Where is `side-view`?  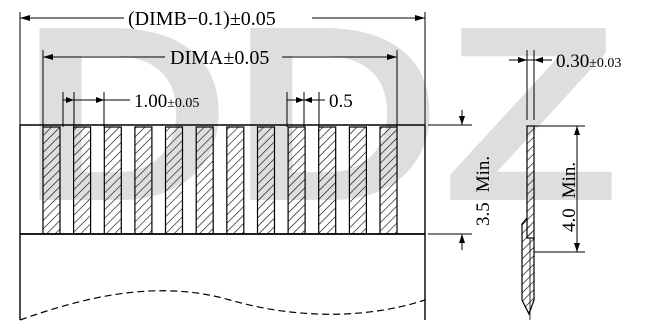 side-view is located at coordinates (547, 185).